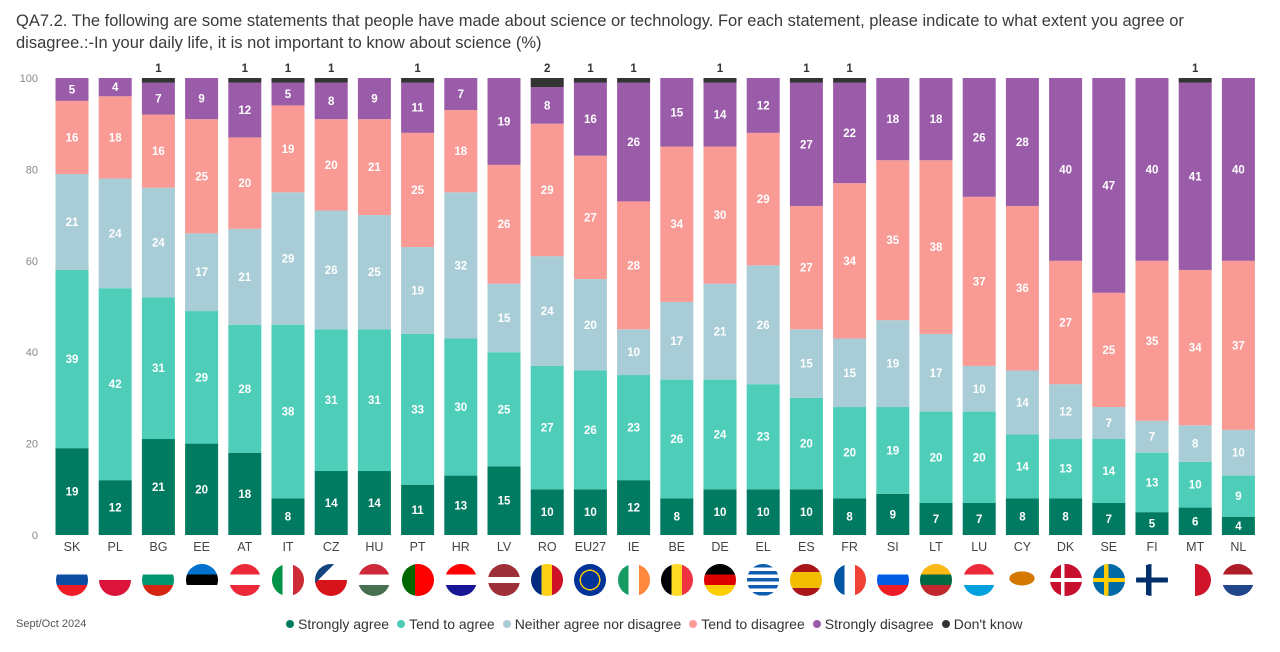 Image resolution: width=1280 pixels, height=652 pixels. Describe the element at coordinates (879, 624) in the screenshot. I see `legend-label: Strongly disagree` at that location.